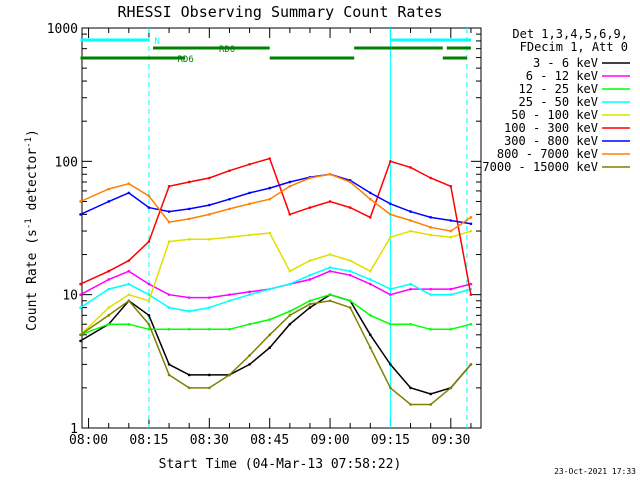 This screenshot has height=480, width=640. What do you see at coordinates (88, 440) in the screenshot?
I see `x-tick-label: 08:00` at bounding box center [88, 440].